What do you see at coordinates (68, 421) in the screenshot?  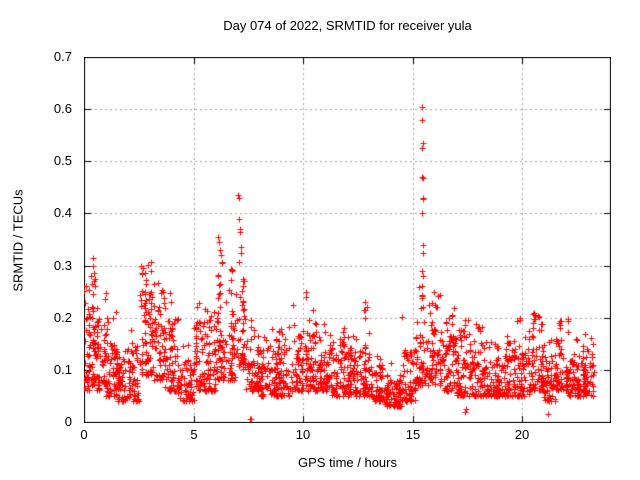 I see `y-tick-label: 0` at bounding box center [68, 421].